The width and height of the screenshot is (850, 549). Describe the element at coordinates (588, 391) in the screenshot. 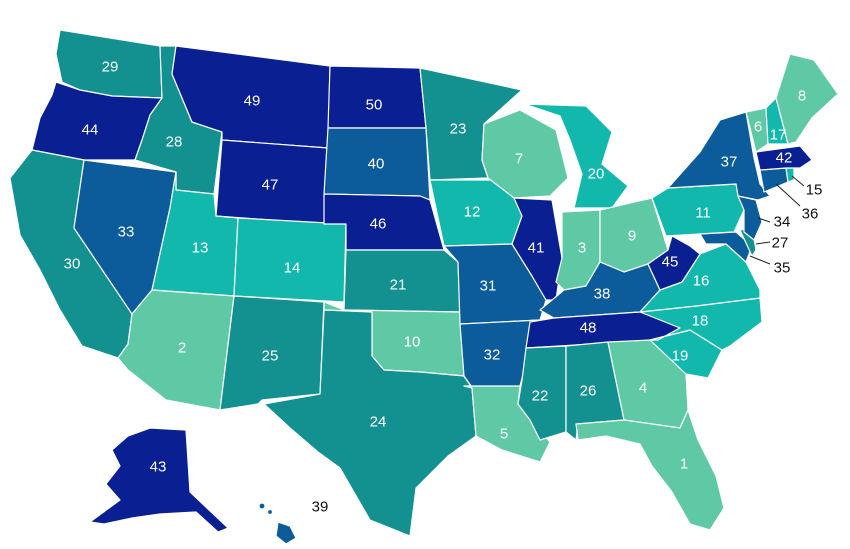

I see `rank-label-al: 26` at that location.